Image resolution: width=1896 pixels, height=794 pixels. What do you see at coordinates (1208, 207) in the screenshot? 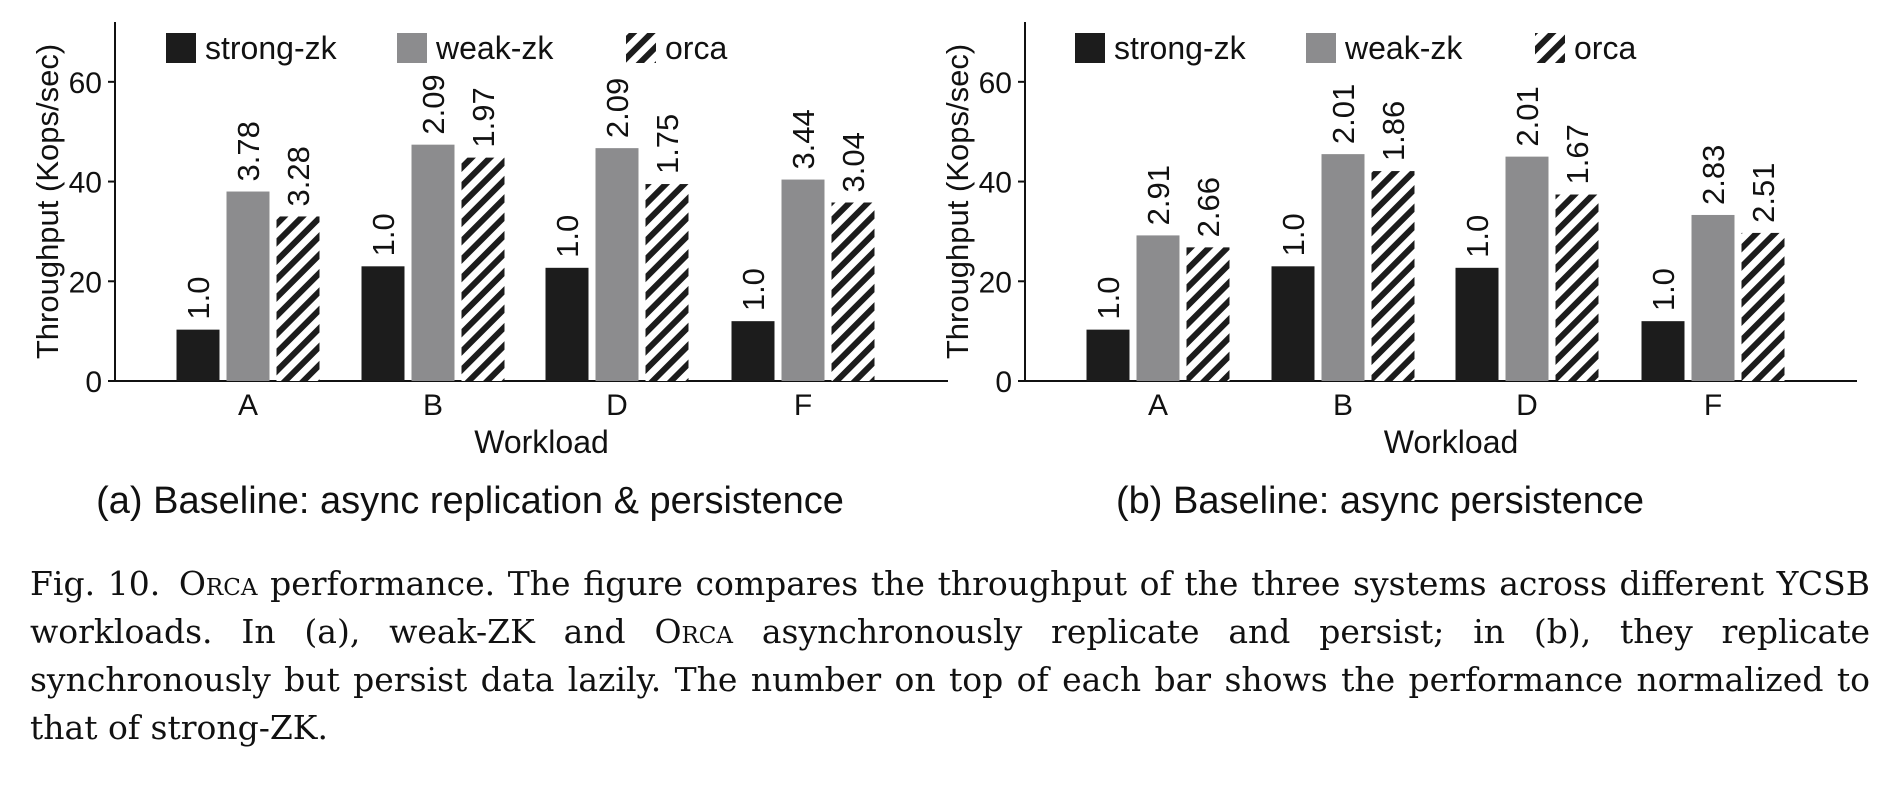
I see `data-label: 2.66` at bounding box center [1208, 207].